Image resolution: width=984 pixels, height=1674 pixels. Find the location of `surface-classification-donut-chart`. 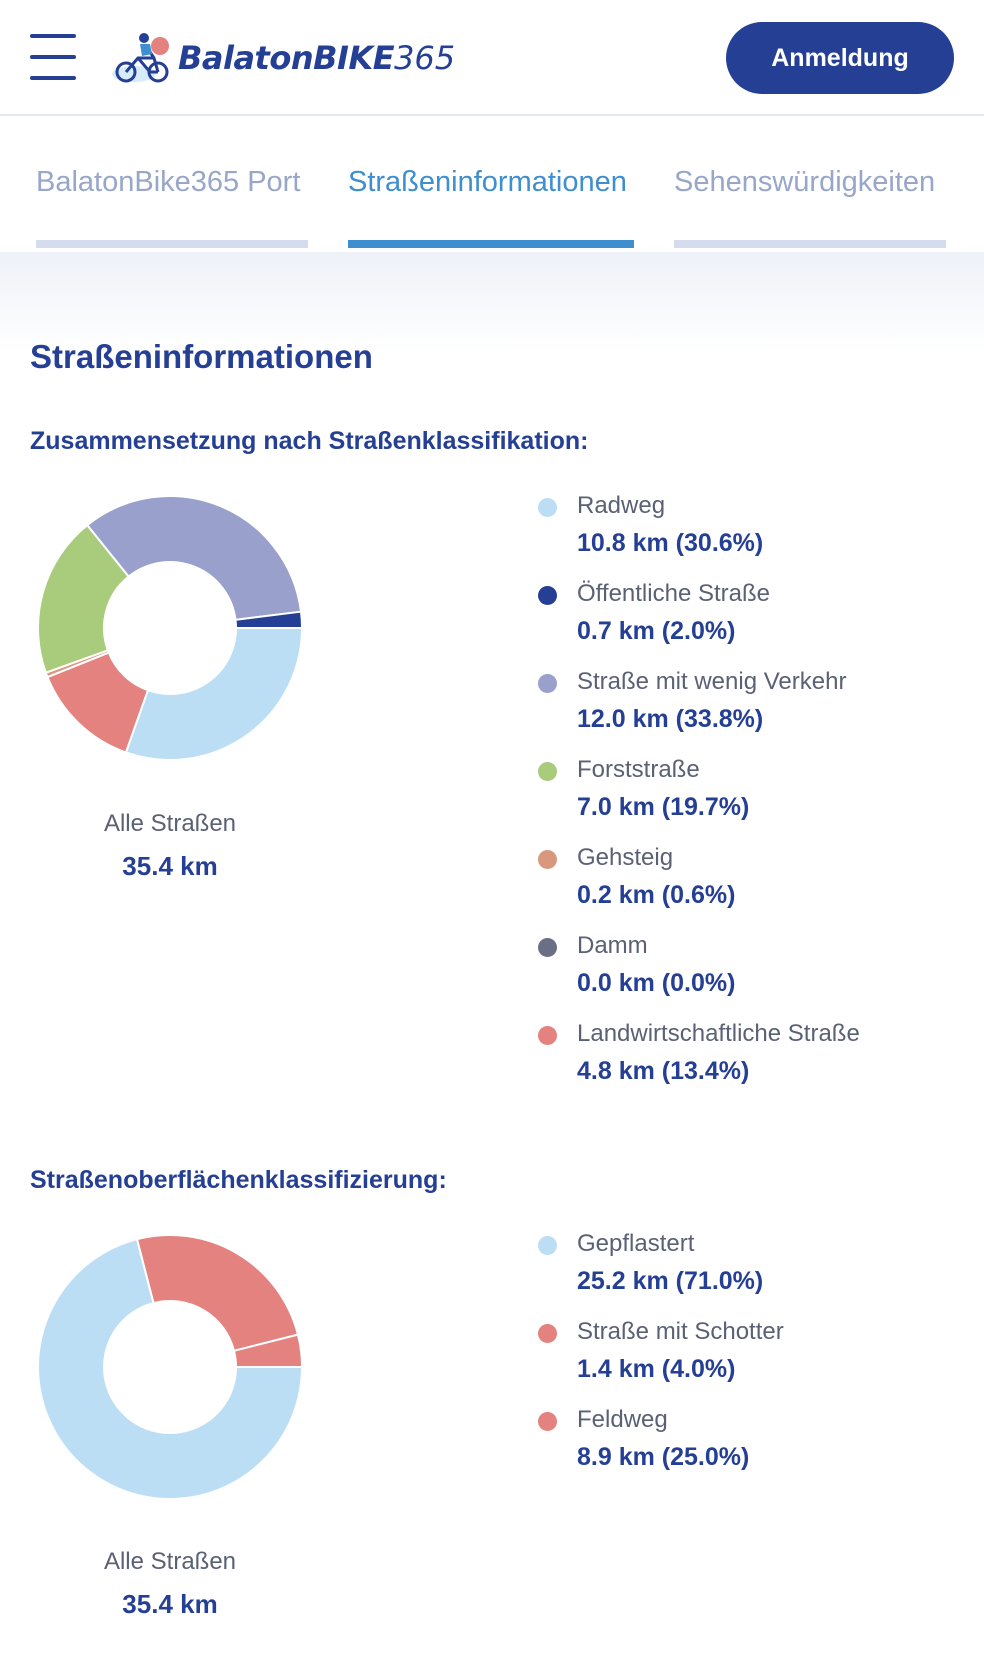

surface-classification-donut-chart is located at coordinates (170, 1367).